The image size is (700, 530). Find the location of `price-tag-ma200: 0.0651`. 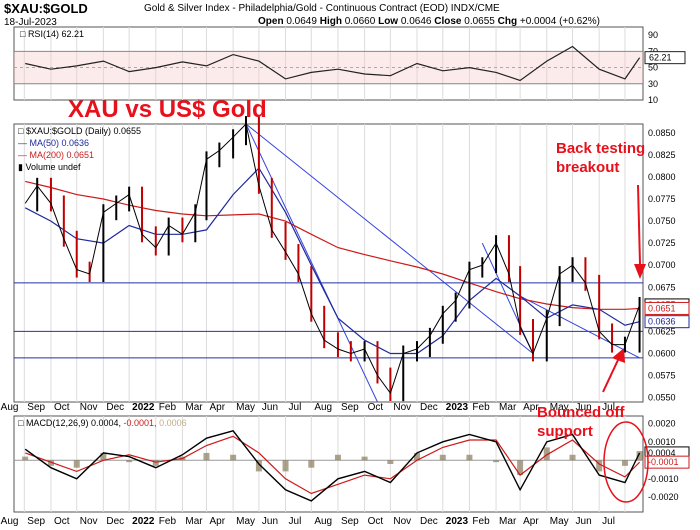

price-tag-ma200: 0.0651 is located at coordinates (662, 308).